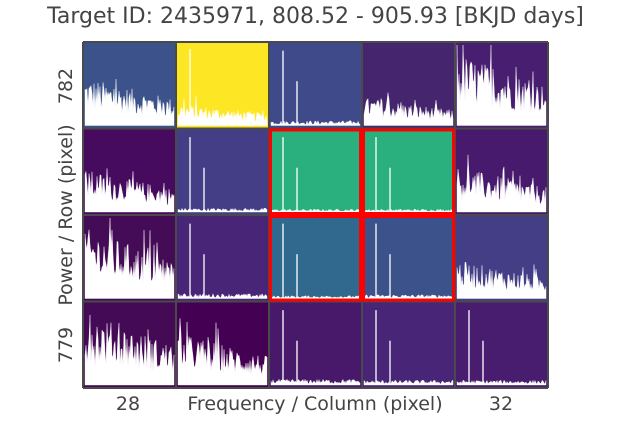 Image resolution: width=631 pixels, height=424 pixels. I want to click on x-tick-label: 32, so click(501, 404).